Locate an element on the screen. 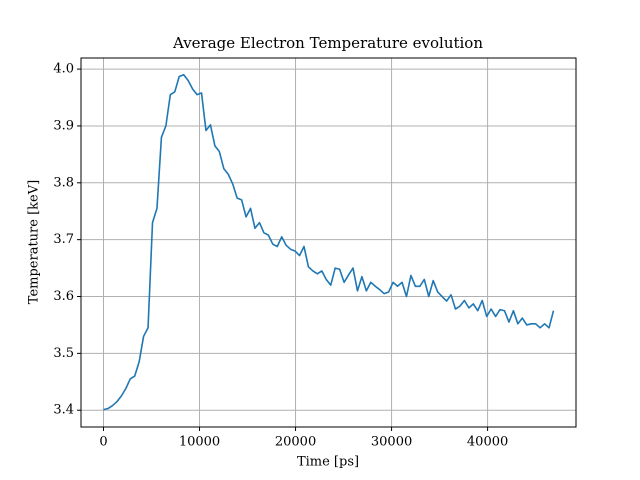 The width and height of the screenshot is (640, 480). y-axis-label: Temperature [keV] is located at coordinates (34, 242).